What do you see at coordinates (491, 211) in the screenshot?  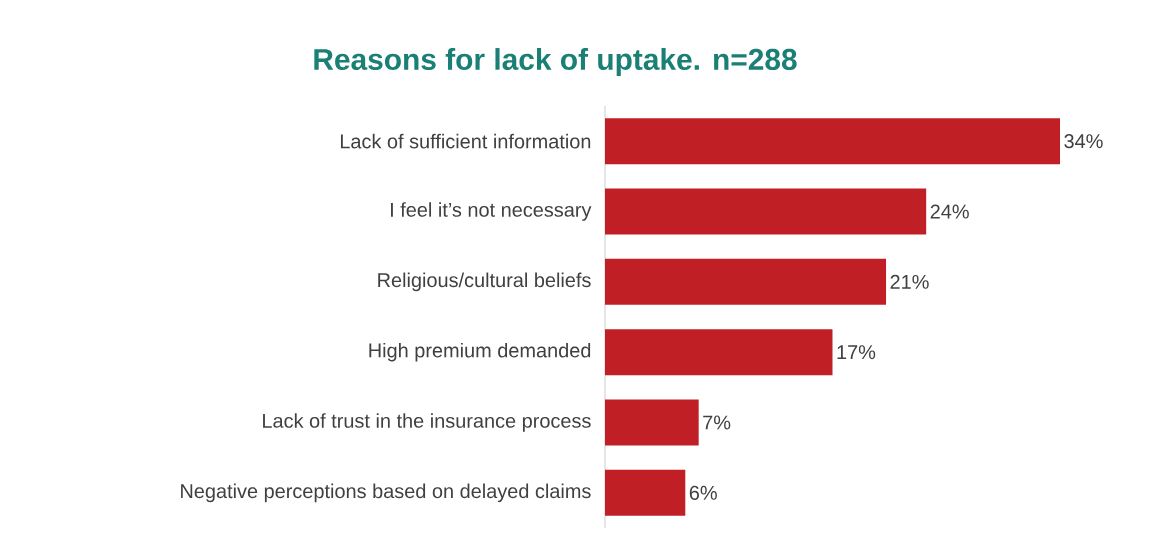 I see `y-tick-label: I feel it’s not necessary` at bounding box center [491, 211].